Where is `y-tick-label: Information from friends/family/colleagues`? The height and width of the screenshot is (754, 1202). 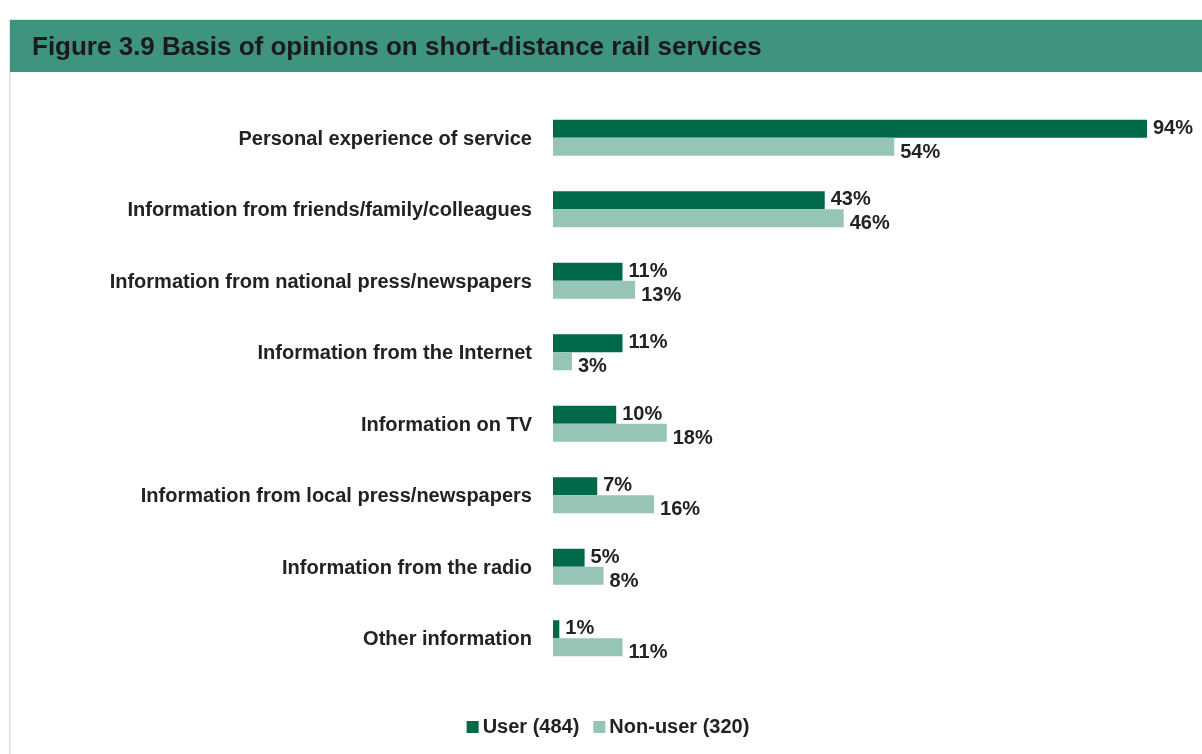
y-tick-label: Information from friends/family/colleagues is located at coordinates (329, 209).